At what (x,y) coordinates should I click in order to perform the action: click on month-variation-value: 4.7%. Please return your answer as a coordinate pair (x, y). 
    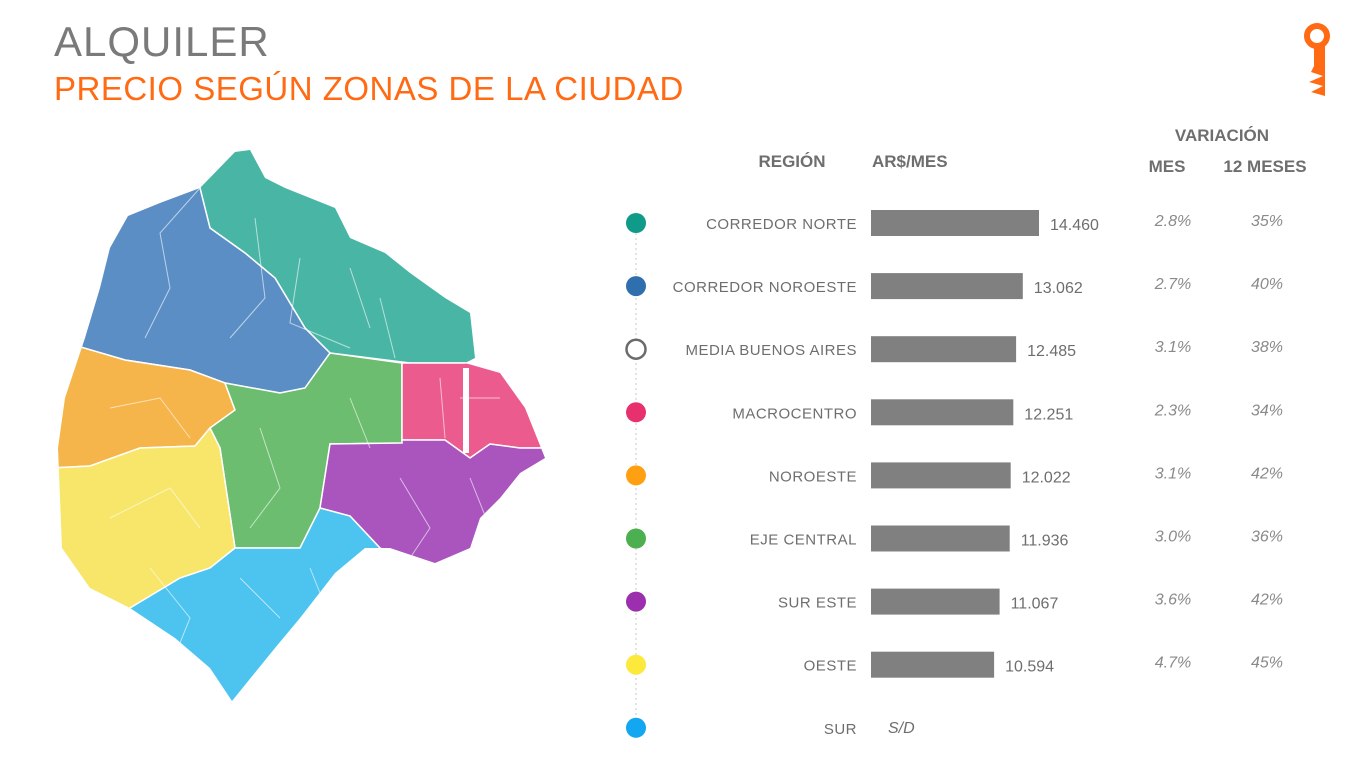
    Looking at the image, I should click on (1173, 663).